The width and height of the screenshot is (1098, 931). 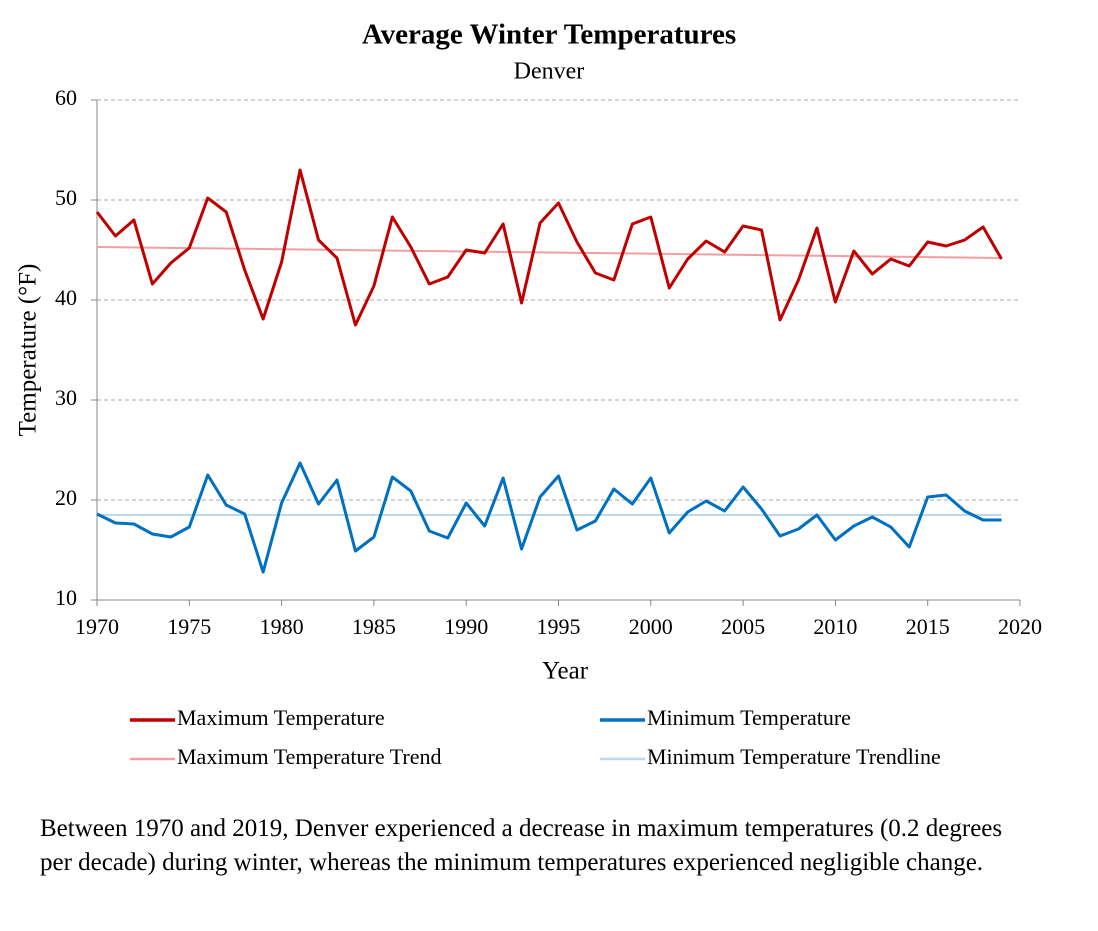 I want to click on y-tick-label: 30, so click(x=66, y=397).